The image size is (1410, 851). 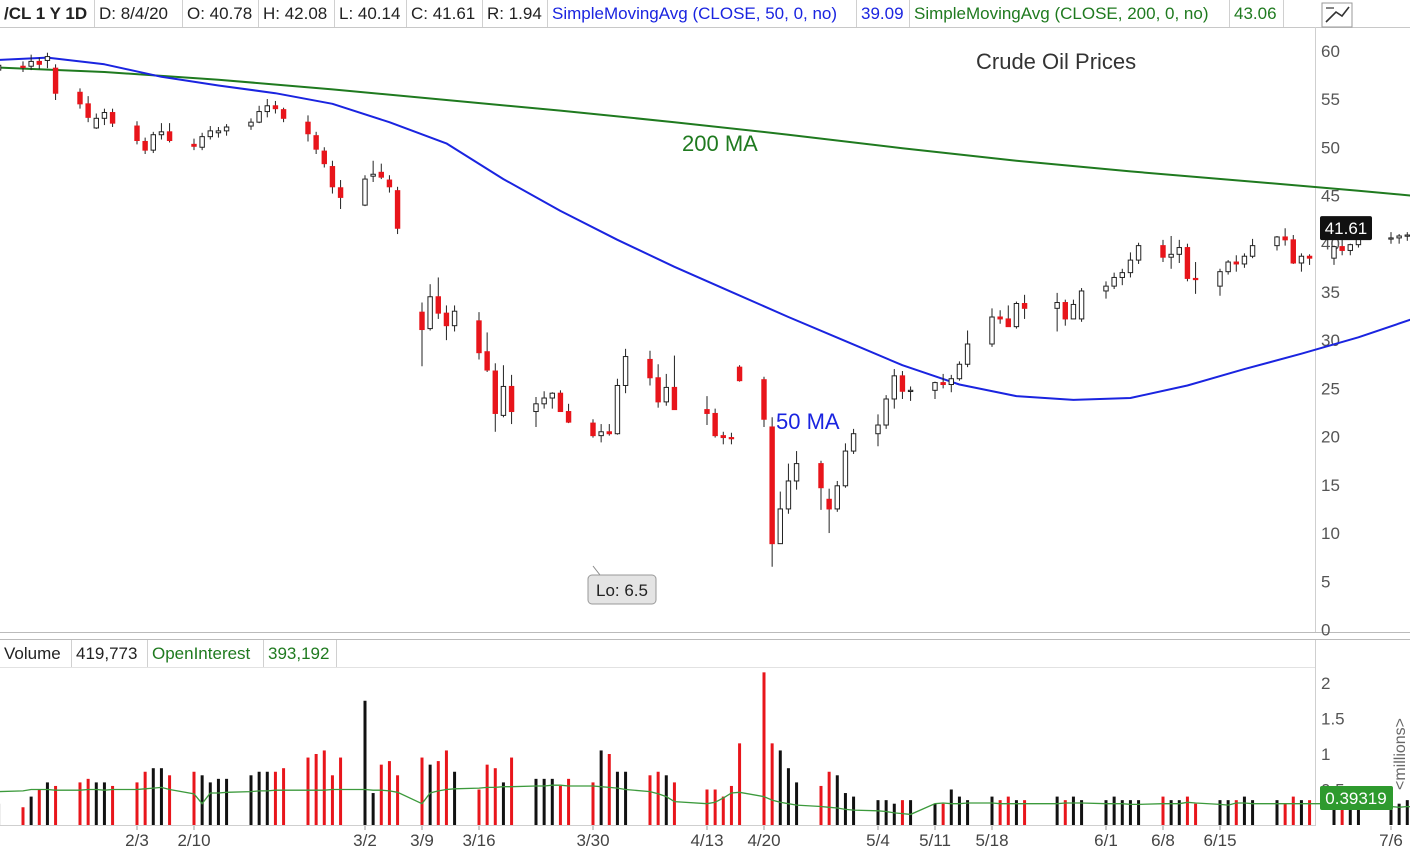 I want to click on open-interest-label: OpenInterest, so click(x=206, y=653).